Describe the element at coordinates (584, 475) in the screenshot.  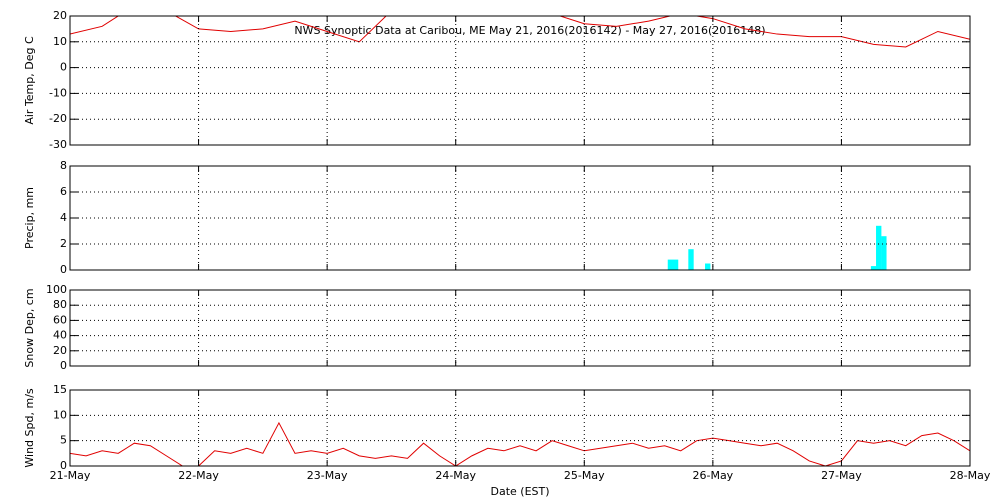
I see `x-tick-label: 25-May` at that location.